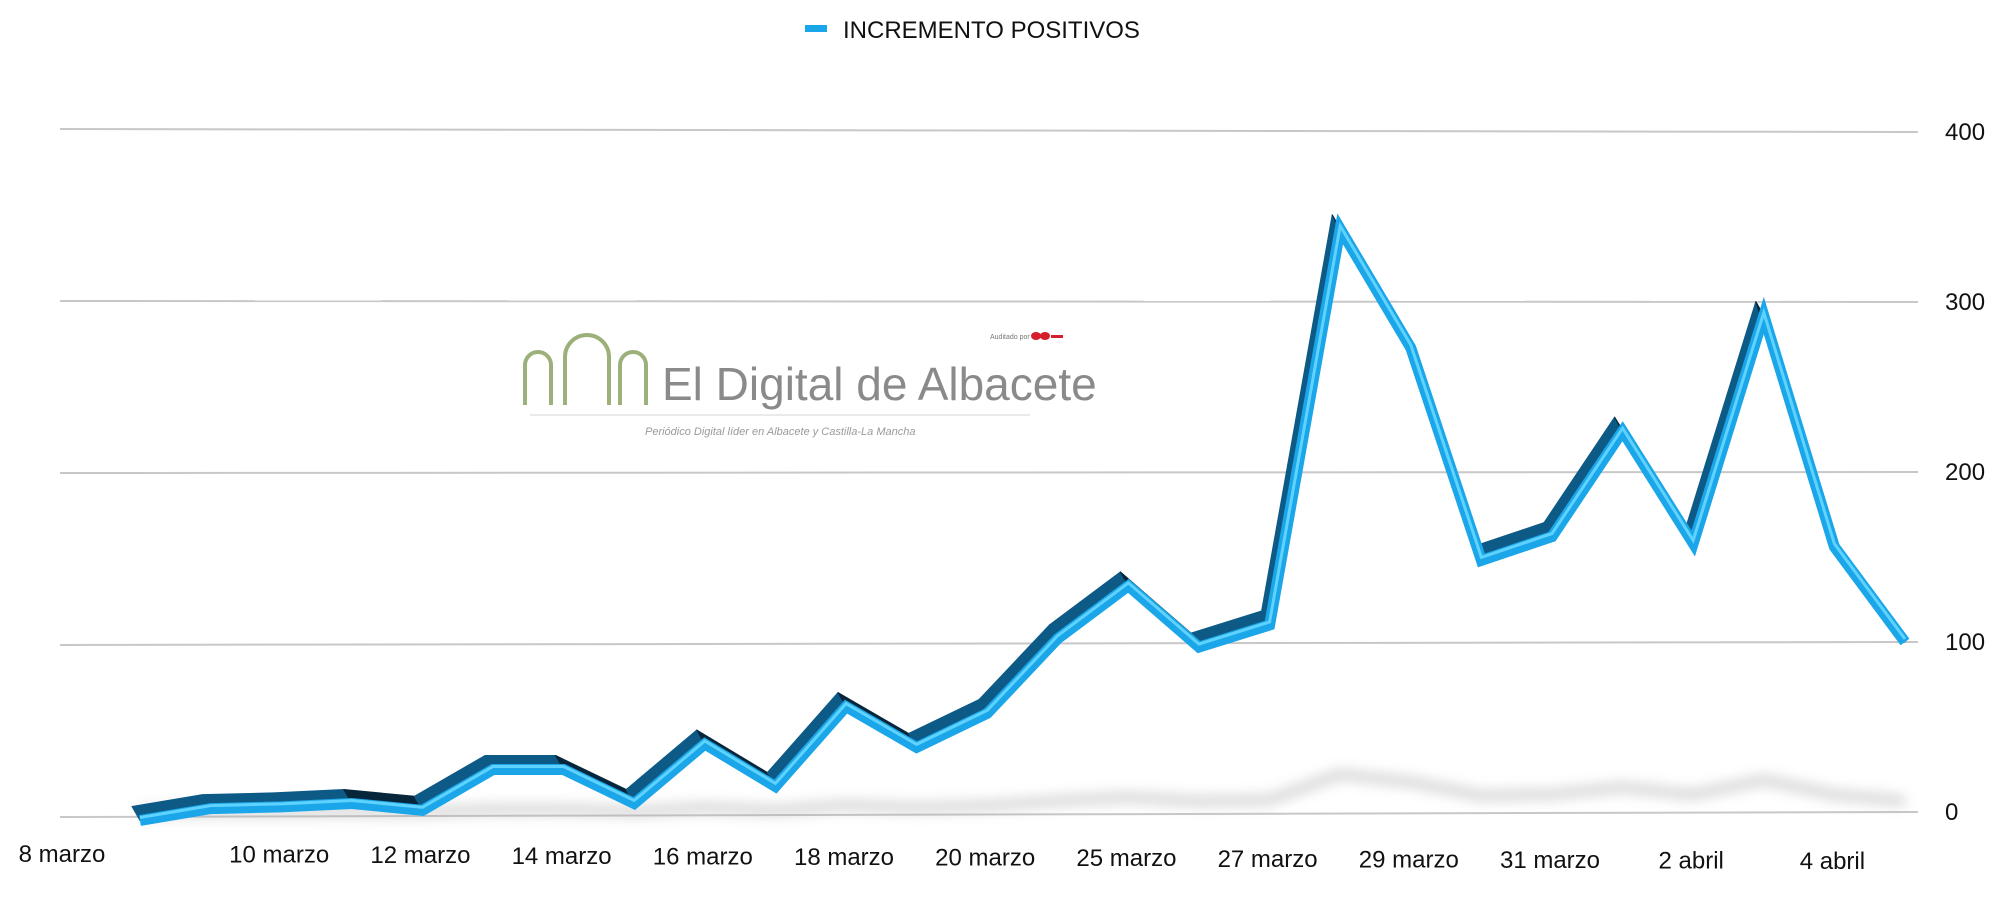 This screenshot has height=904, width=2014. I want to click on line-shadow, so click(1022, 793).